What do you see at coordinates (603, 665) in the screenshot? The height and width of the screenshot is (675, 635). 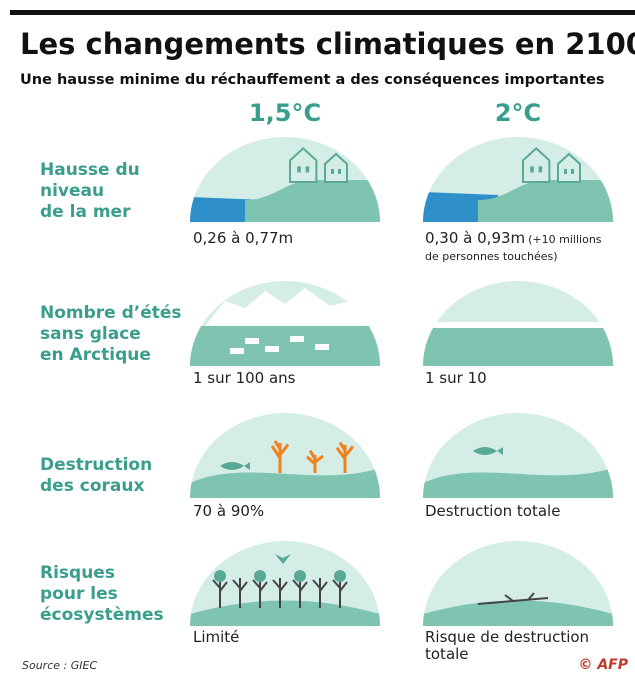 I see `credit: © AFP` at bounding box center [603, 665].